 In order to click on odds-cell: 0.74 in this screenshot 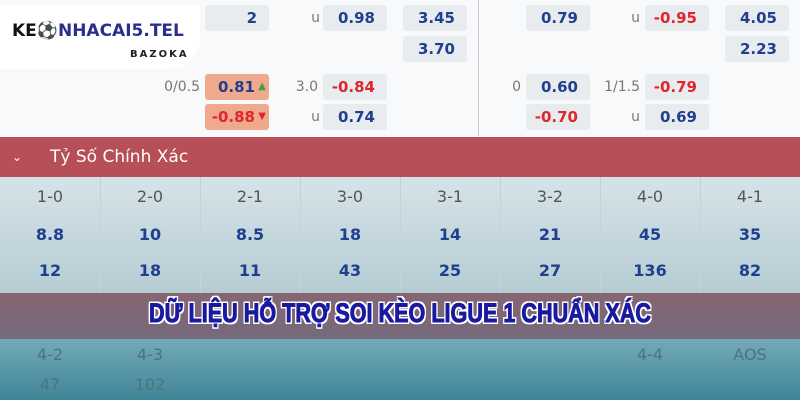, I will do `click(355, 117)`.